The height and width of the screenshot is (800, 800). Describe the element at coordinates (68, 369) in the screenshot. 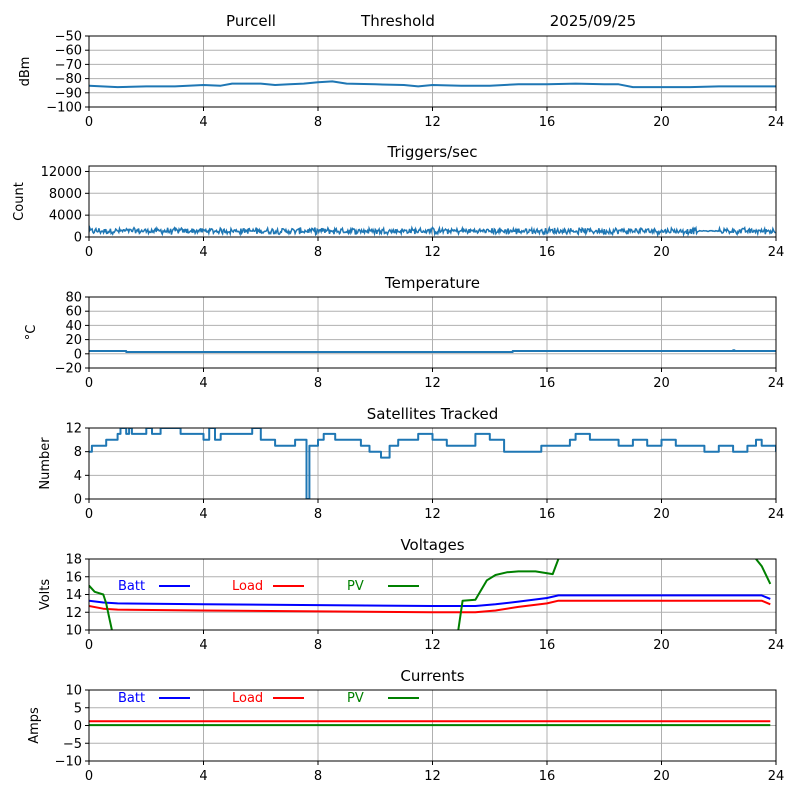

I see `y-tick-label: −20` at that location.